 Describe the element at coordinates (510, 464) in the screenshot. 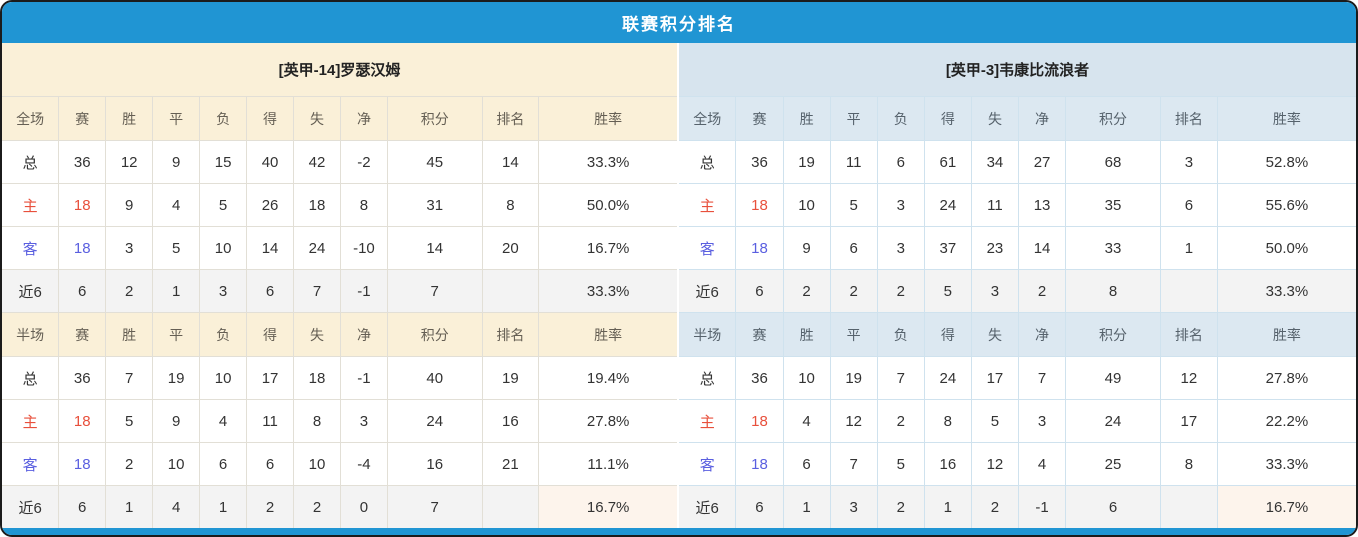

I see `stat-cell: 21` at that location.